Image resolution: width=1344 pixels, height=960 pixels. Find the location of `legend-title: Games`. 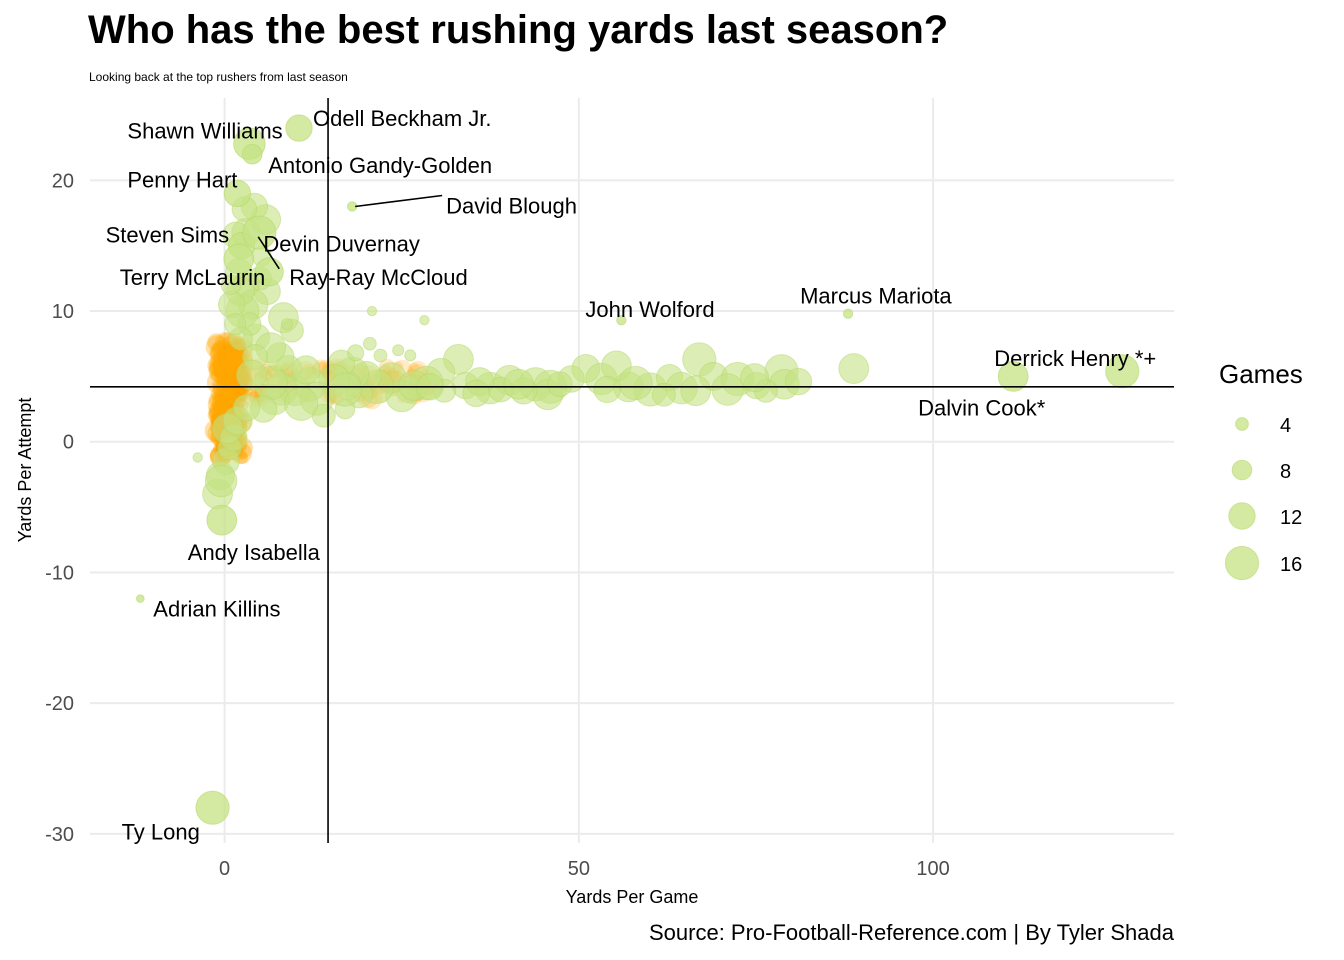

legend-title: Games is located at coordinates (1261, 374).